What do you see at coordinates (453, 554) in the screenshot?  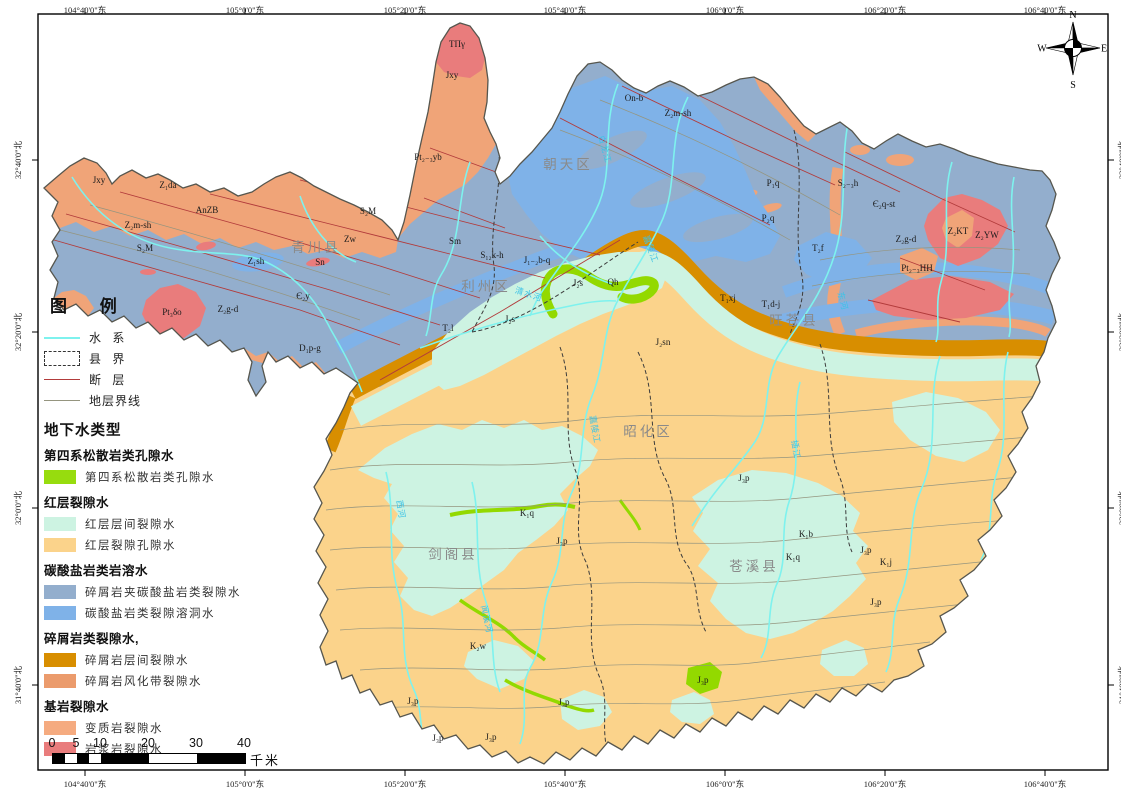 I see `county-label: 剑阁县` at bounding box center [453, 554].